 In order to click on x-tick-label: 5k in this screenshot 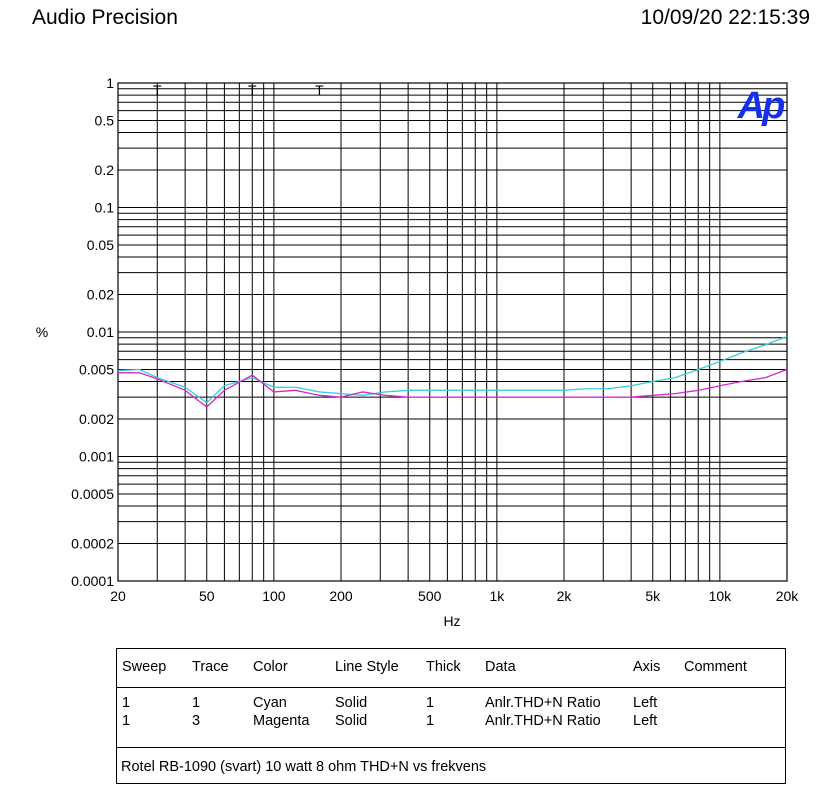, I will do `click(653, 596)`.